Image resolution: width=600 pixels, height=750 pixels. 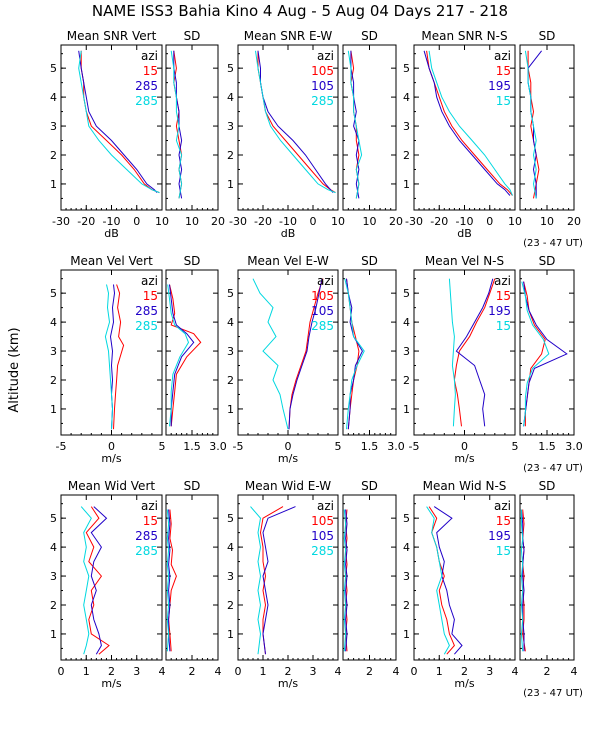 What do you see at coordinates (111, 486) in the screenshot?
I see `panel-title: Mean Wid Vert` at bounding box center [111, 486].